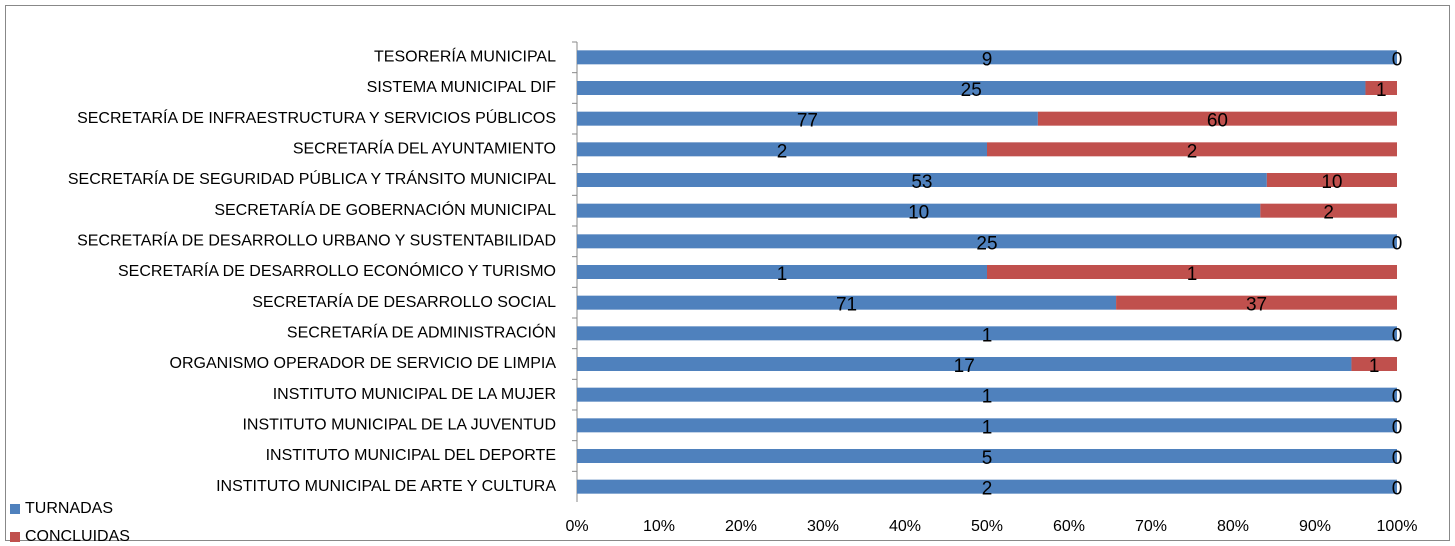 This screenshot has height=546, width=1455. I want to click on y-tick-label: SECRETARÍA DEL AYUNTAMIENTO, so click(424, 148).